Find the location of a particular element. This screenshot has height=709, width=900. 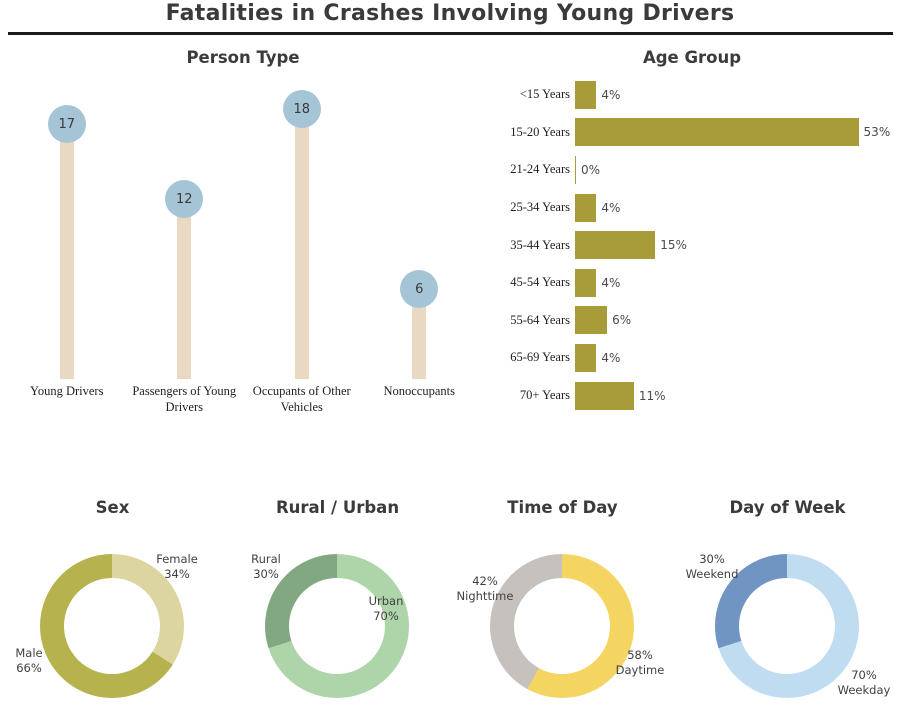

lollipop-column: 12 Passengers of Young Drivers is located at coordinates (185, 246).